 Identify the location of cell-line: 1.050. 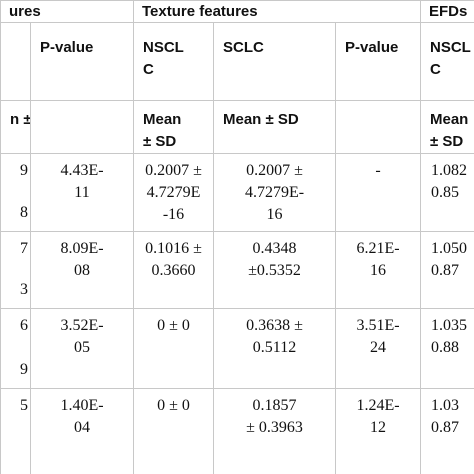
(449, 248).